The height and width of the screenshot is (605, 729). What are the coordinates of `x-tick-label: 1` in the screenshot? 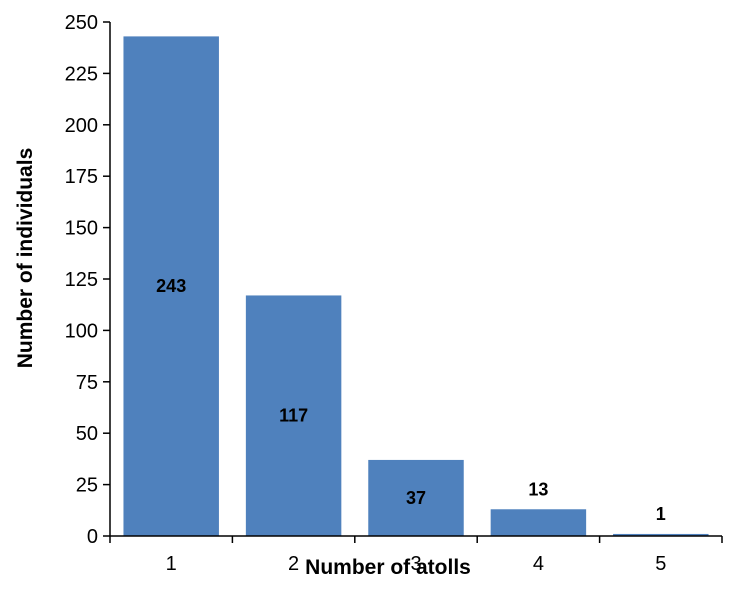 It's located at (171, 564).